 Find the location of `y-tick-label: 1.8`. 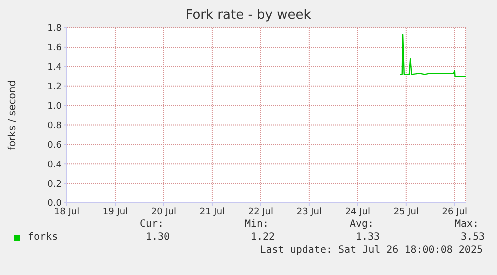

y-tick-label: 1.8 is located at coordinates (55, 29).